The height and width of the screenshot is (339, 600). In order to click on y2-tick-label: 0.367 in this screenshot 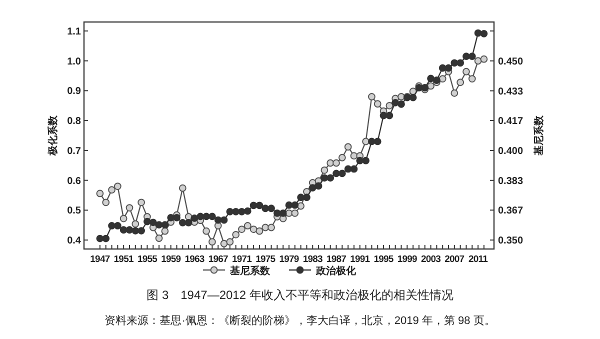, I will do `click(511, 211)`.